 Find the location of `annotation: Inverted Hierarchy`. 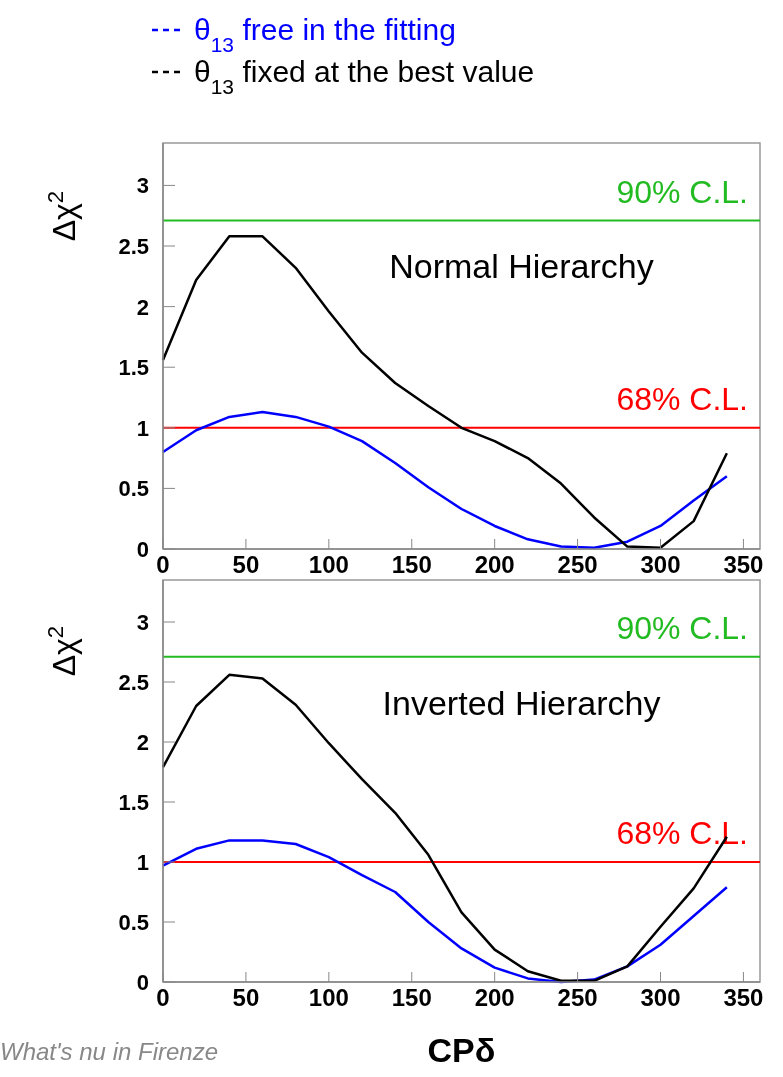

annotation: Inverted Hierarchy is located at coordinates (521, 703).